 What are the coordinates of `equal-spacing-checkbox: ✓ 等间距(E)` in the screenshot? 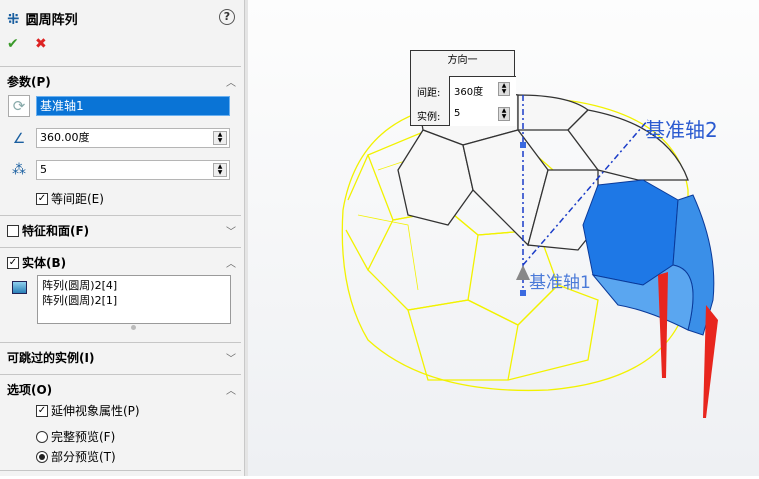 It's located at (70, 198).